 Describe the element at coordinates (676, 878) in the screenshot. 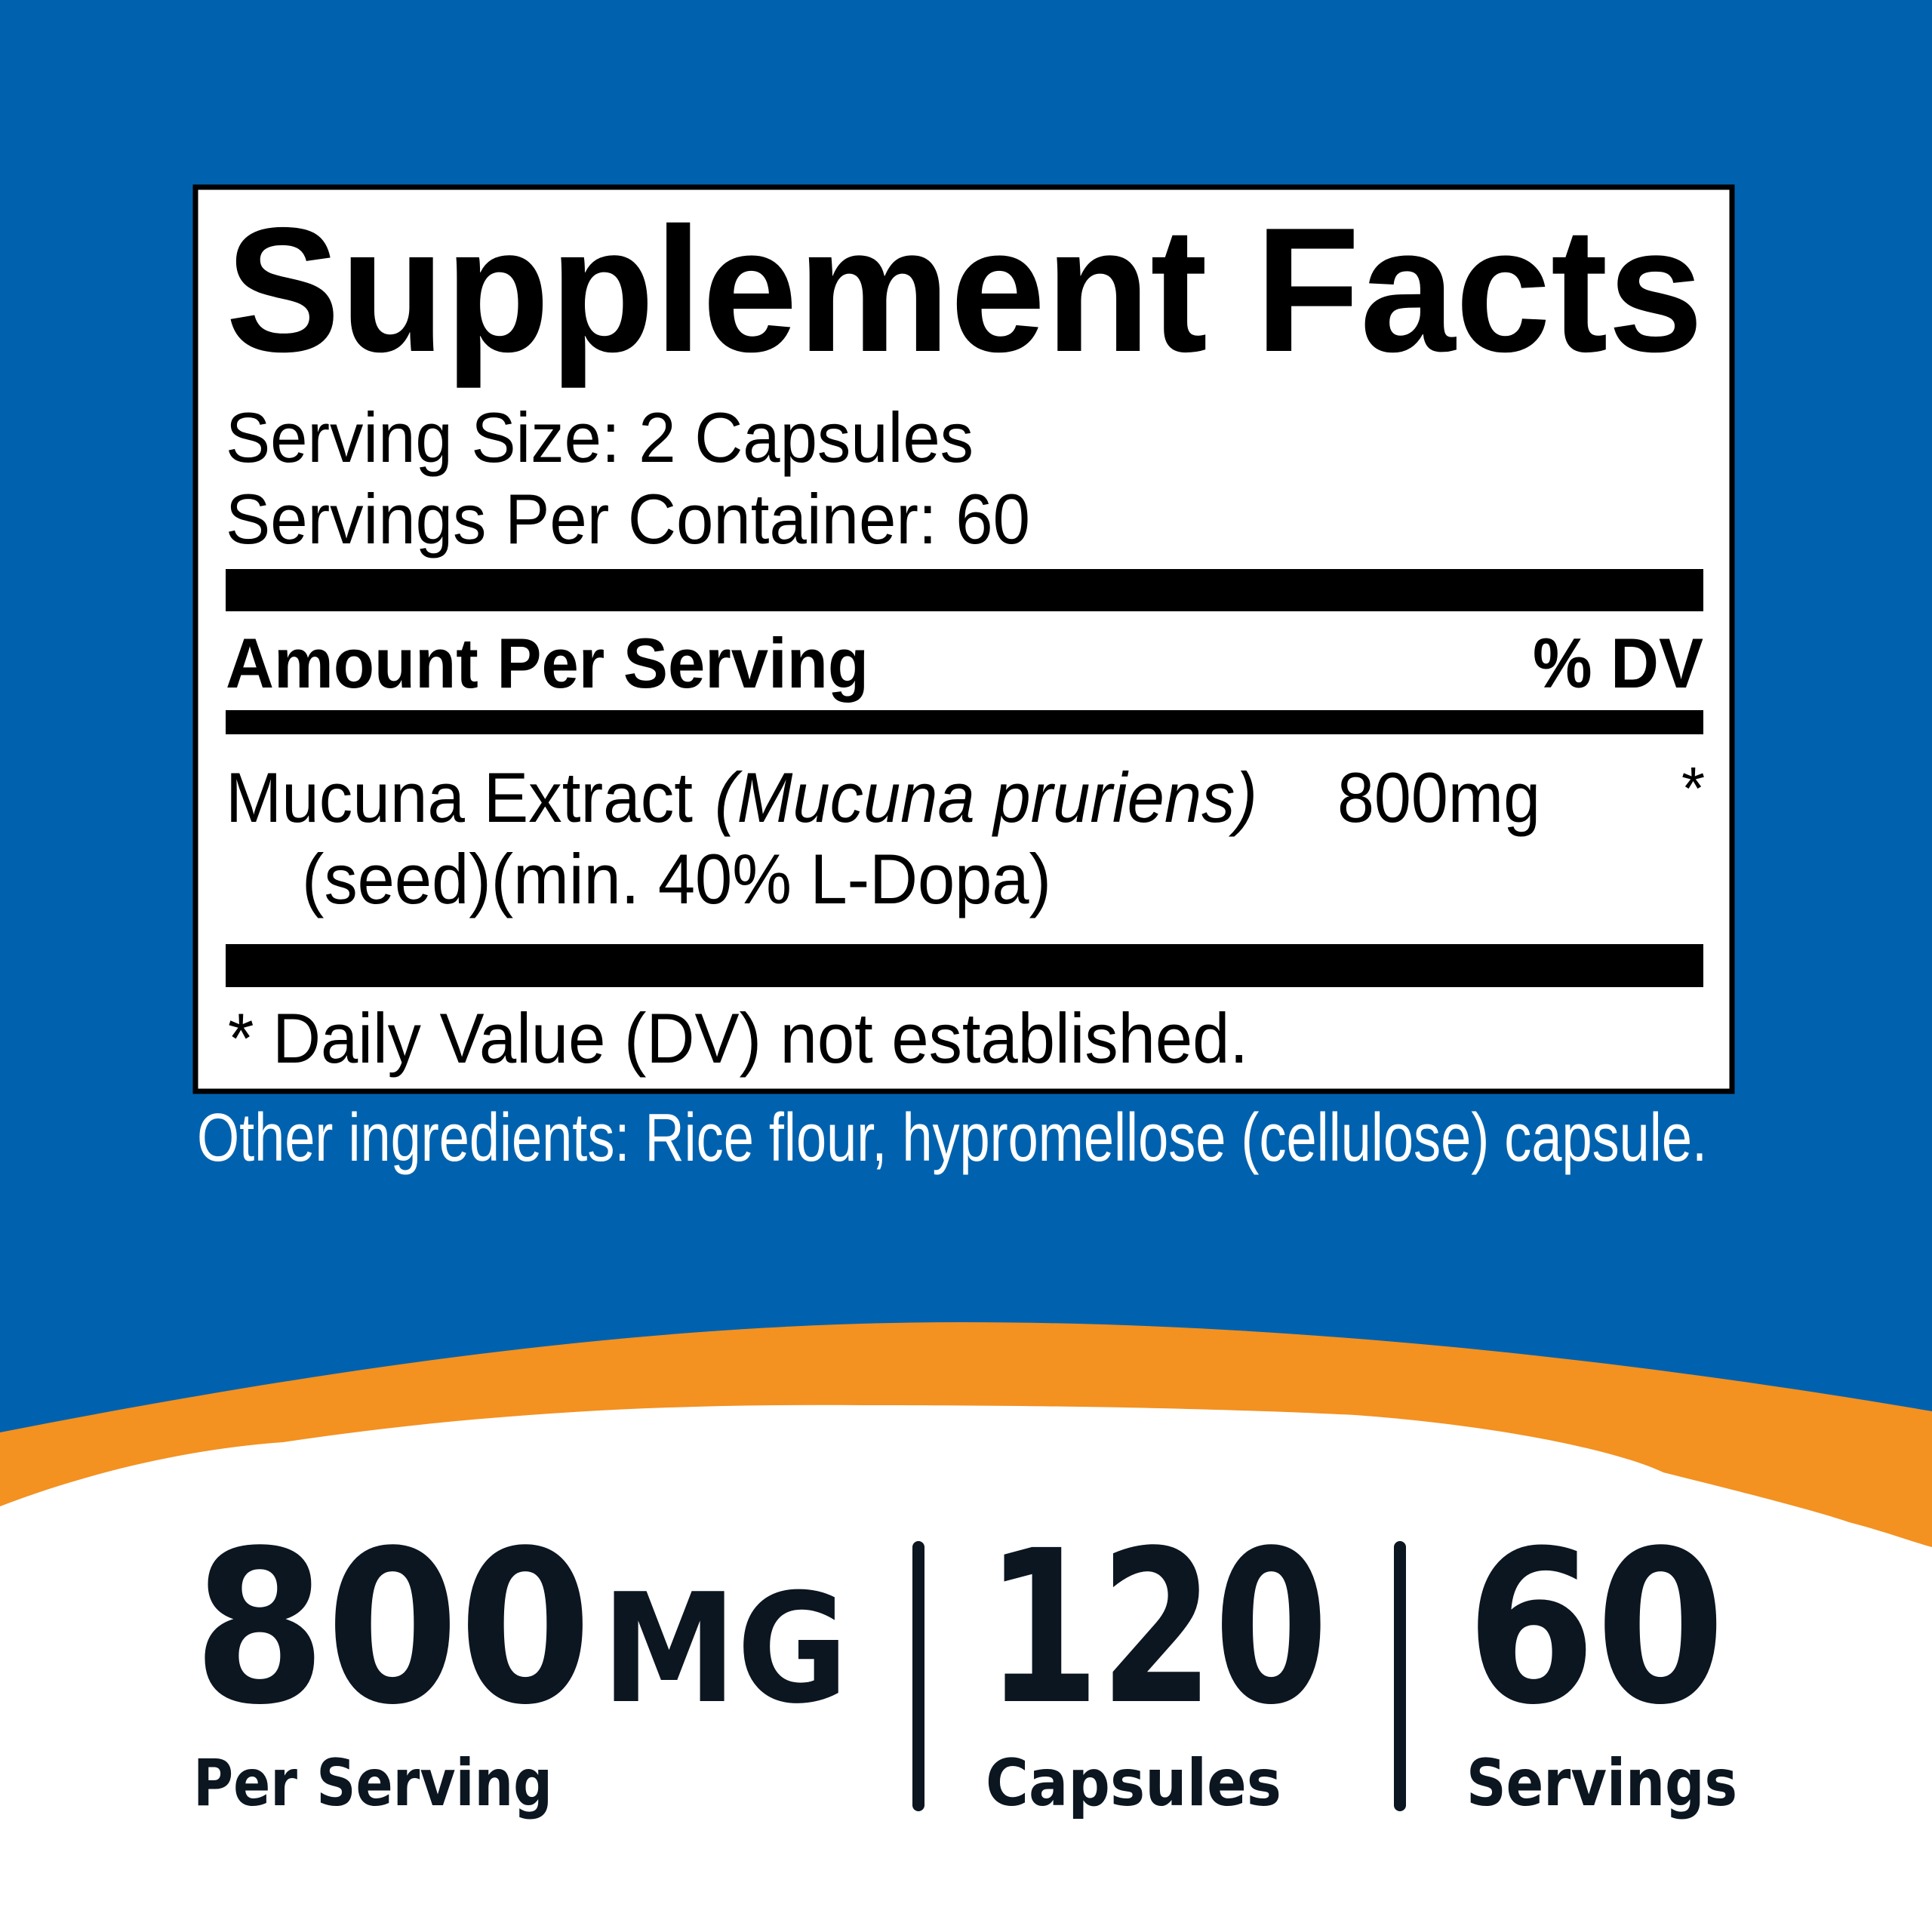

I see `ingredient-detail: (seed)(min. 40% L-Dopa)` at that location.